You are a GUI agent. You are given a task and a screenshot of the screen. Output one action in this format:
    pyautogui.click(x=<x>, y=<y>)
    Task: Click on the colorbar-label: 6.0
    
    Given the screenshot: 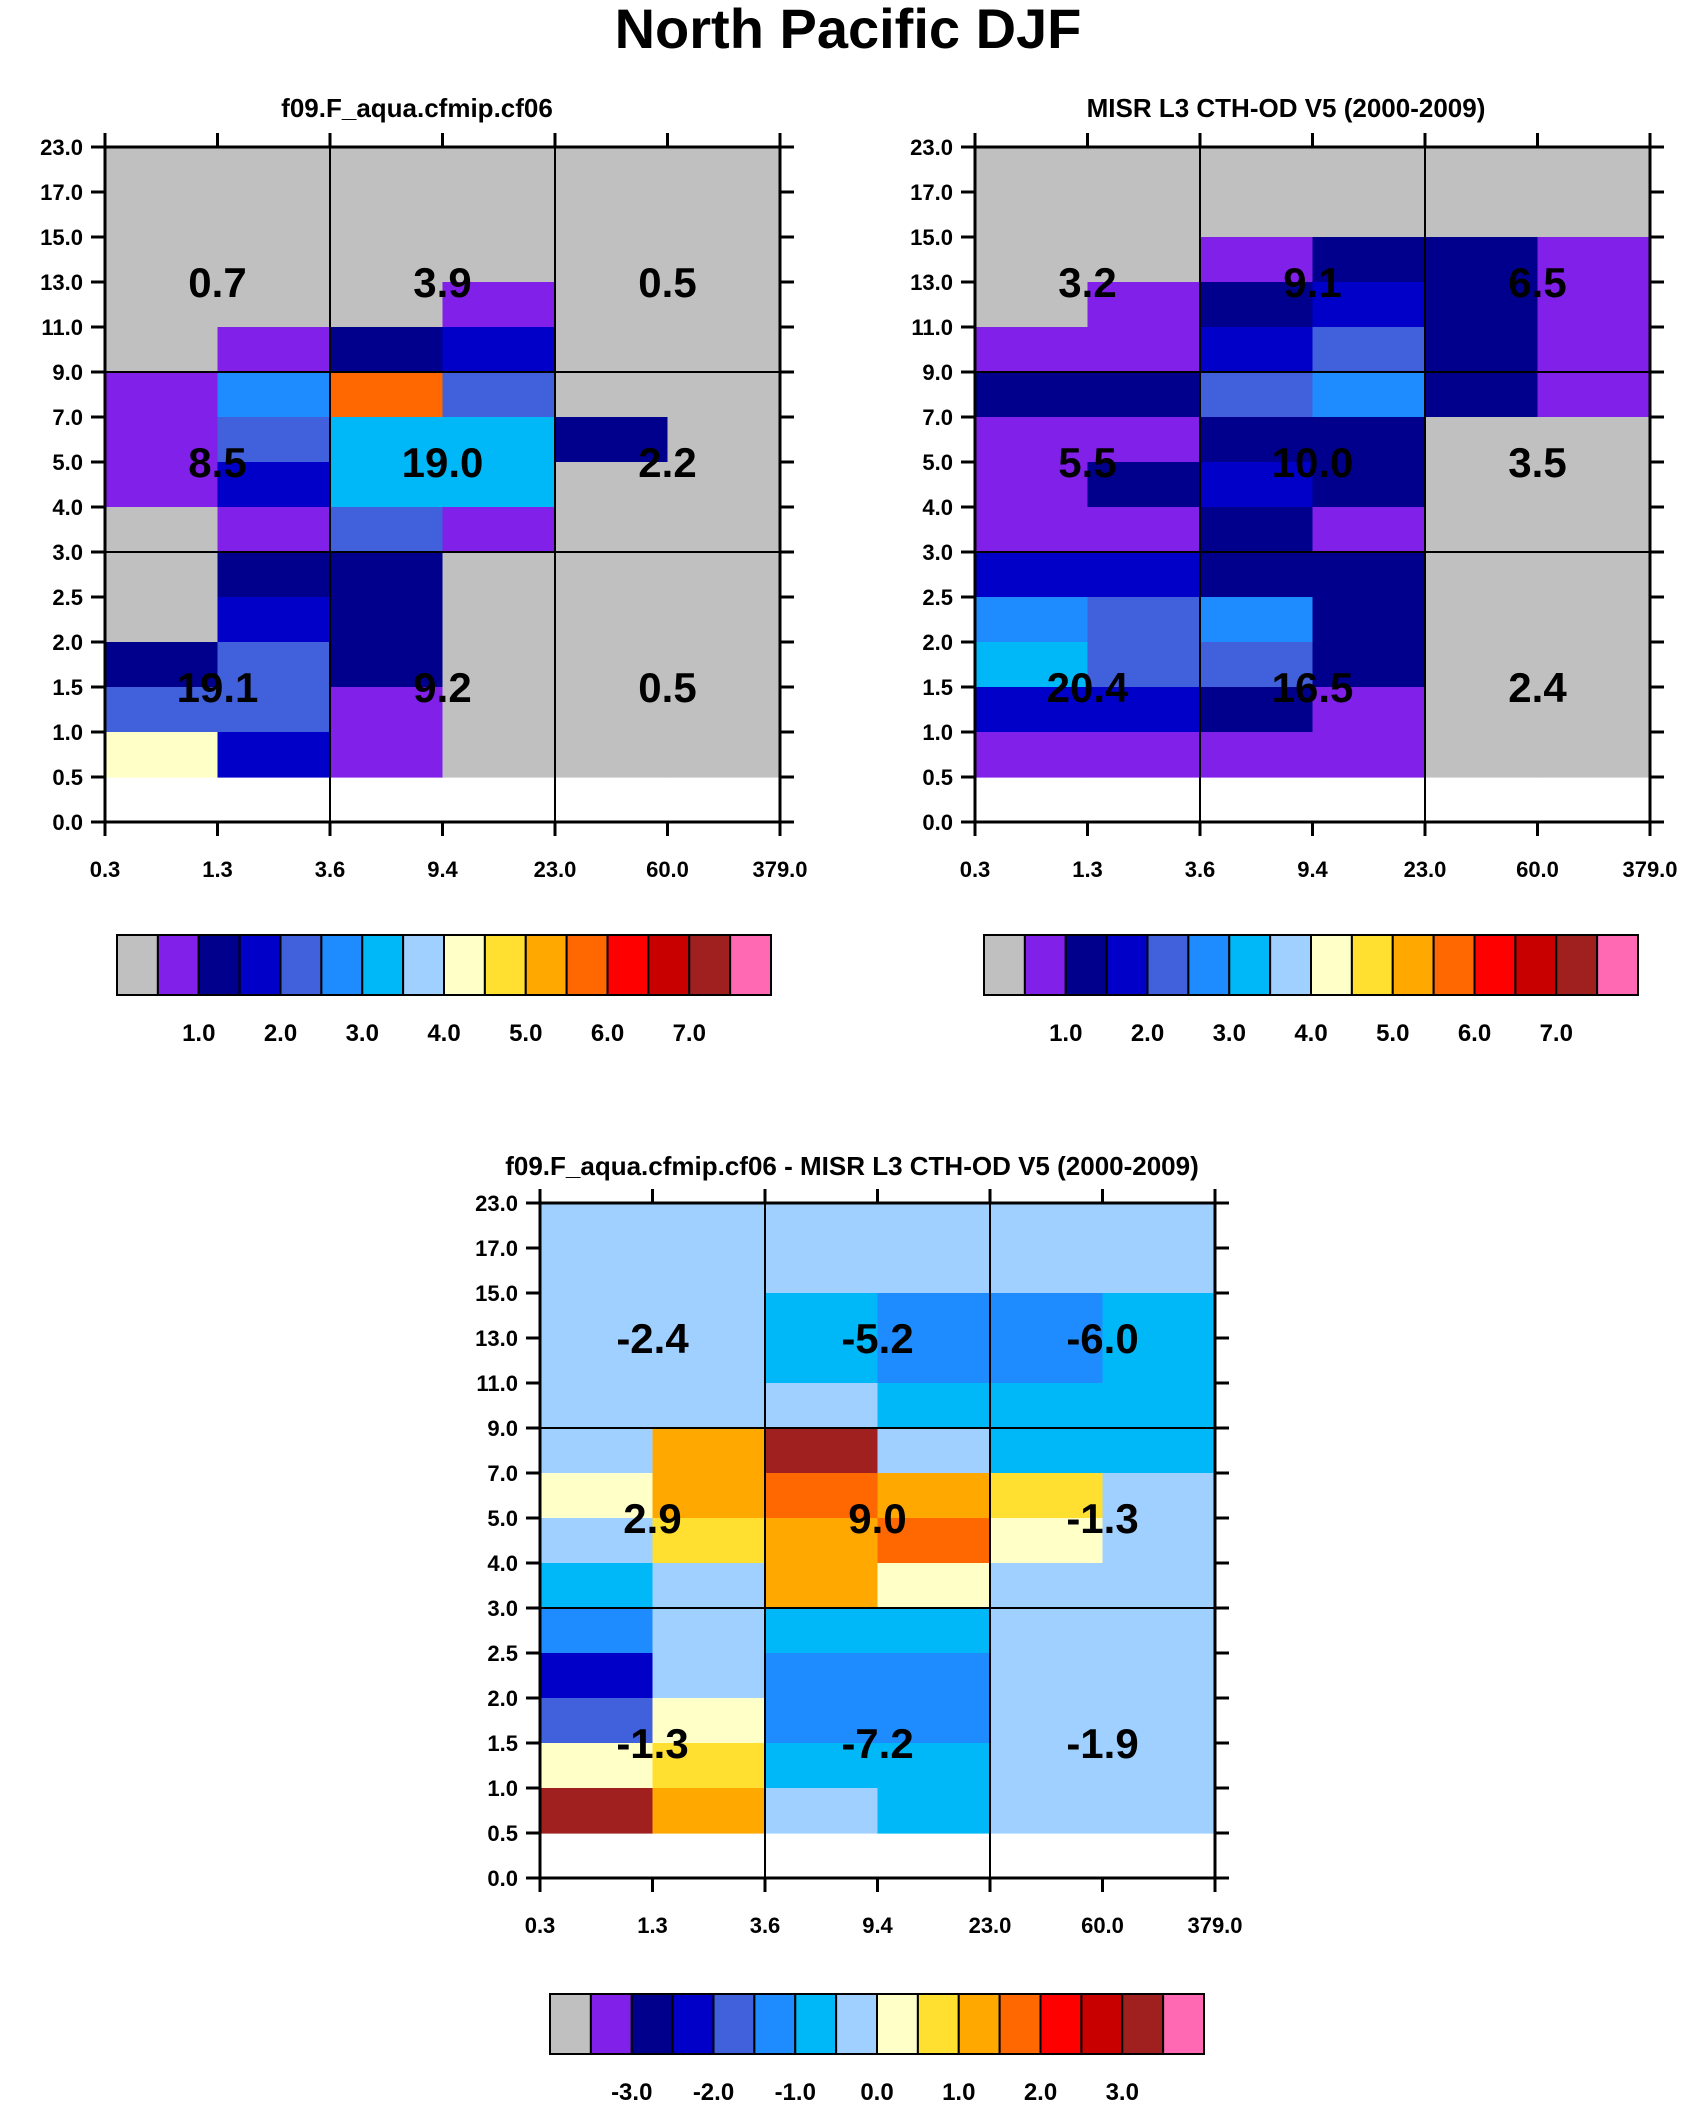 What is the action you would take?
    pyautogui.click(x=607, y=1033)
    